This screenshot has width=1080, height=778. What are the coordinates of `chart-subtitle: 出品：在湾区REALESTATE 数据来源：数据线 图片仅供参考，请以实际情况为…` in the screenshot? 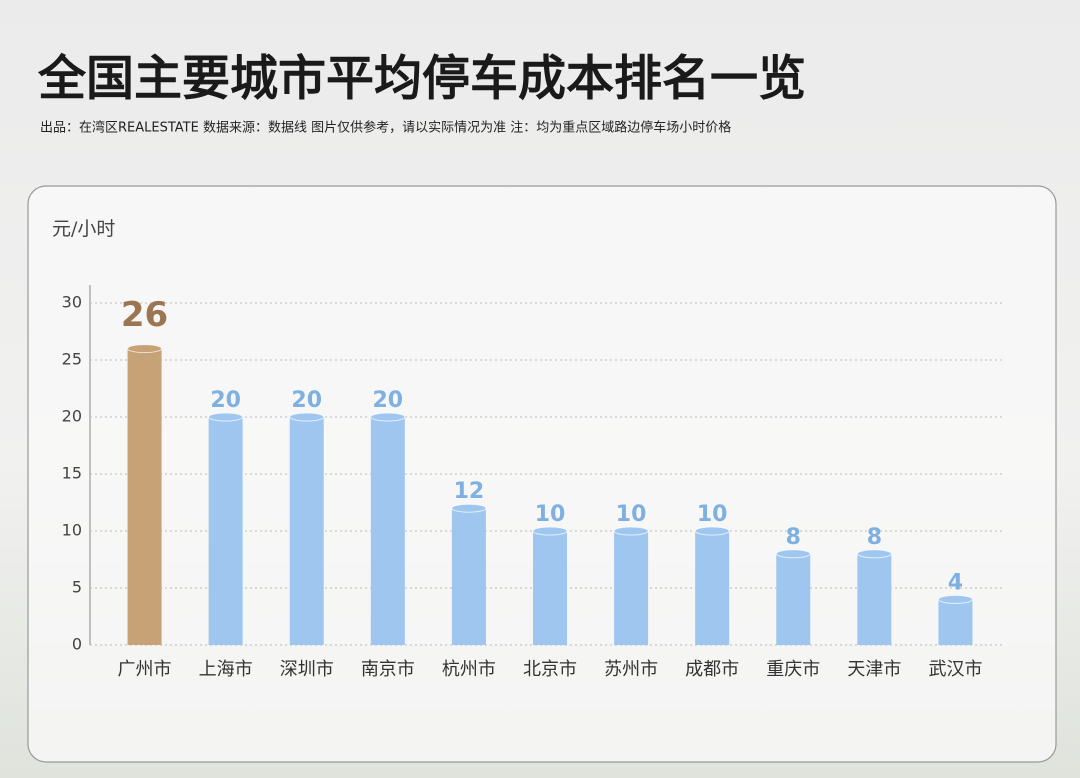 It's located at (385, 128).